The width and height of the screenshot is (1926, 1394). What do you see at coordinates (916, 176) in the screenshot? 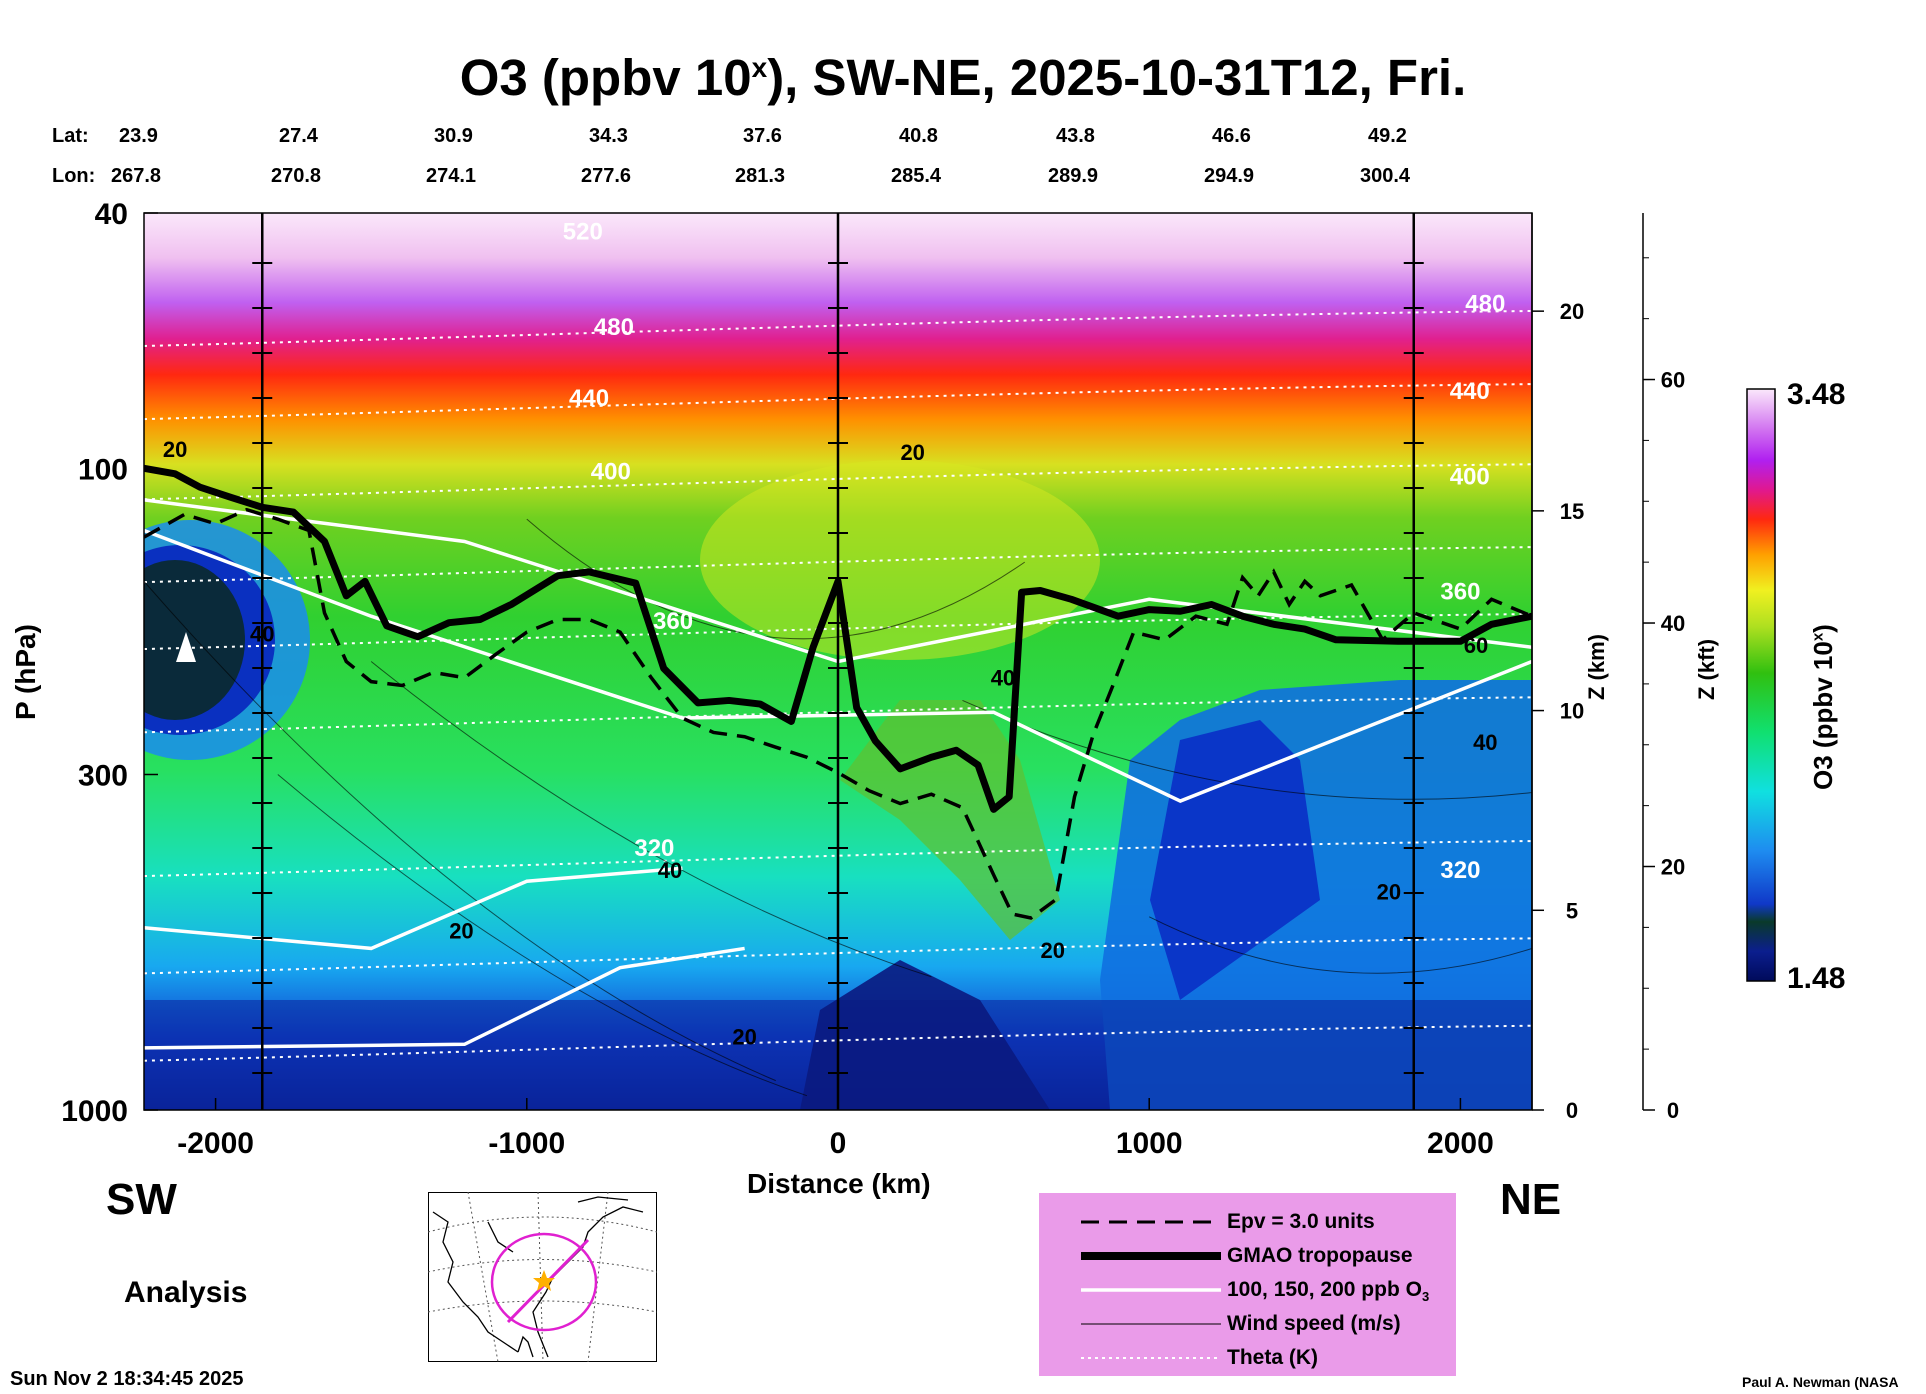
I see `lon-value: 285.4` at bounding box center [916, 176].